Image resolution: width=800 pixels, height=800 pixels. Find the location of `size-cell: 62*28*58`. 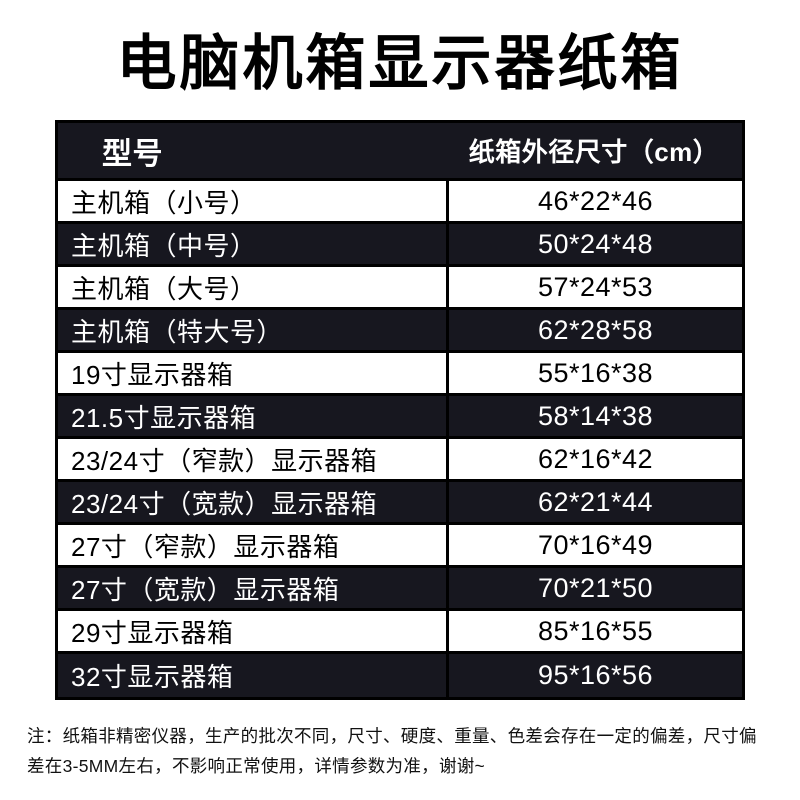

size-cell: 62*28*58 is located at coordinates (594, 330).